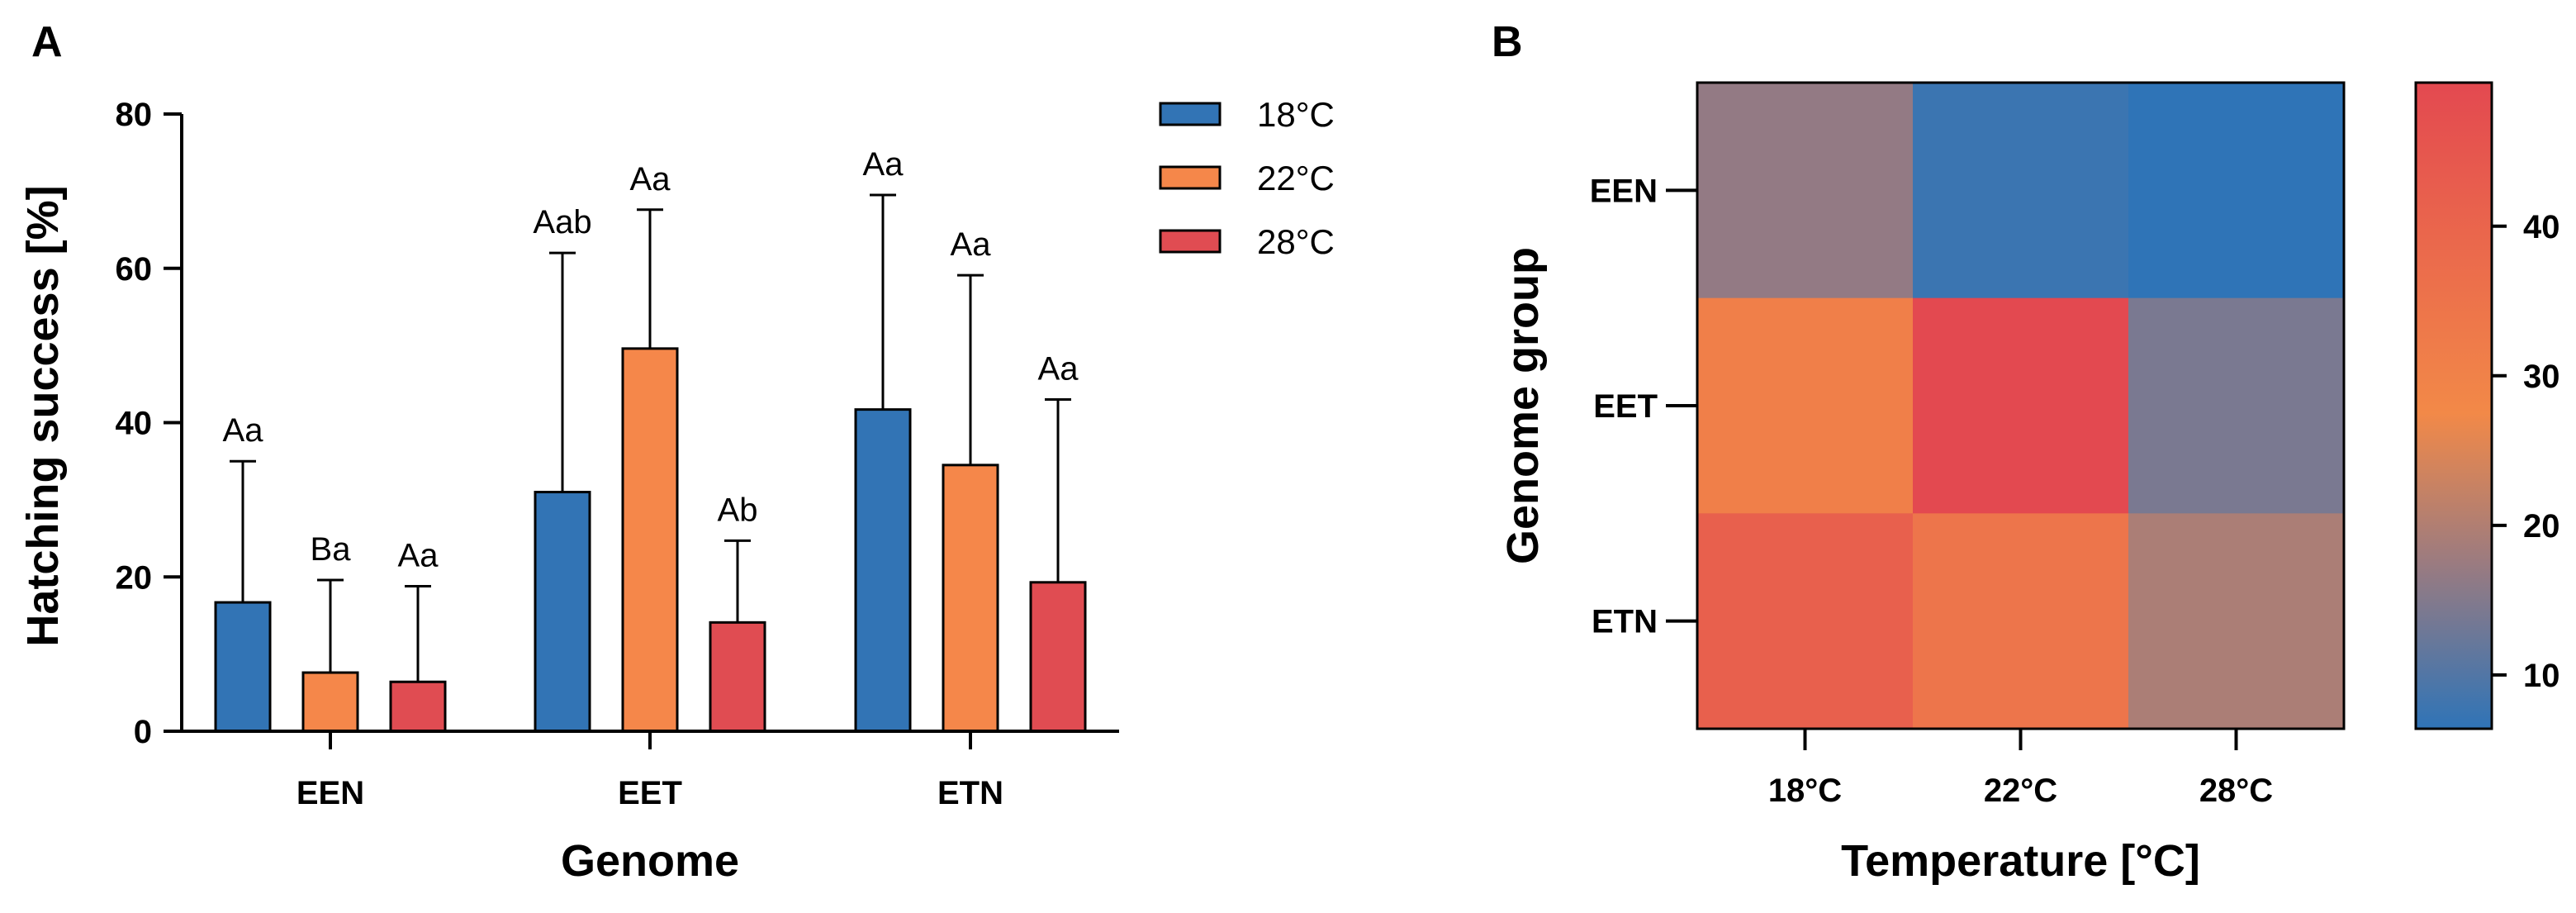 Image resolution: width=2576 pixels, height=913 pixels. What do you see at coordinates (1805, 791) in the screenshot?
I see `heatmap-x-tick-label: 18°C` at bounding box center [1805, 791].